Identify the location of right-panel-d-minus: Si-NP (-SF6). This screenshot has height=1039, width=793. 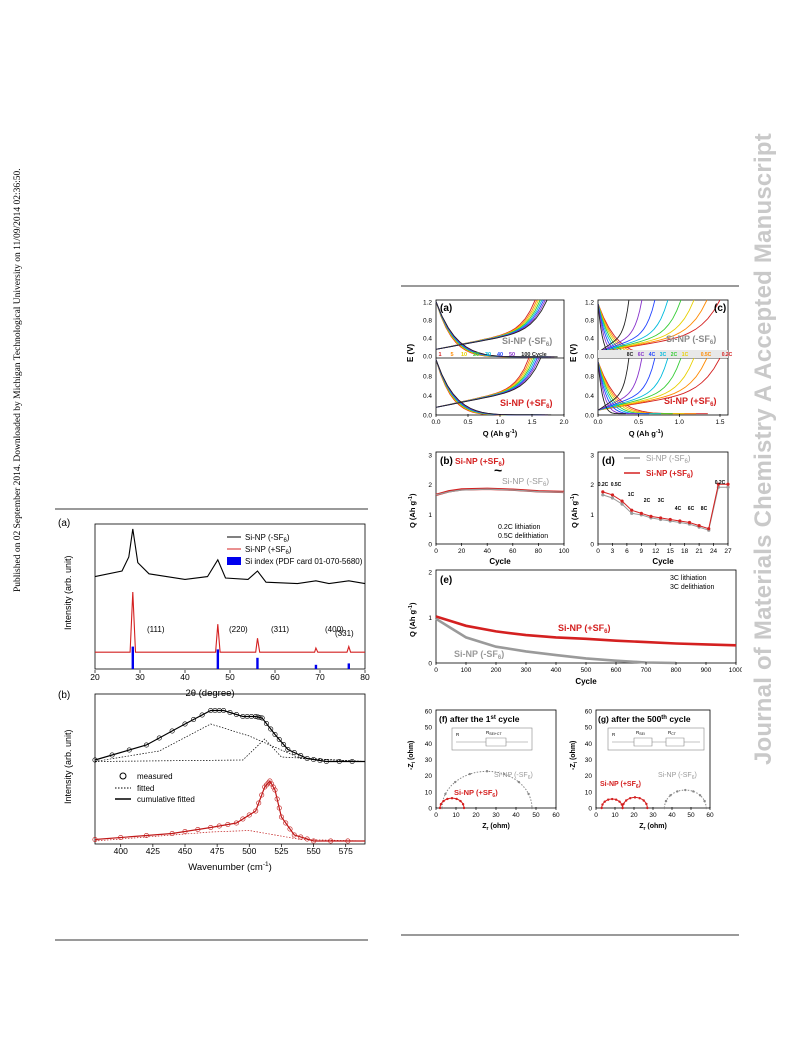
(668, 459).